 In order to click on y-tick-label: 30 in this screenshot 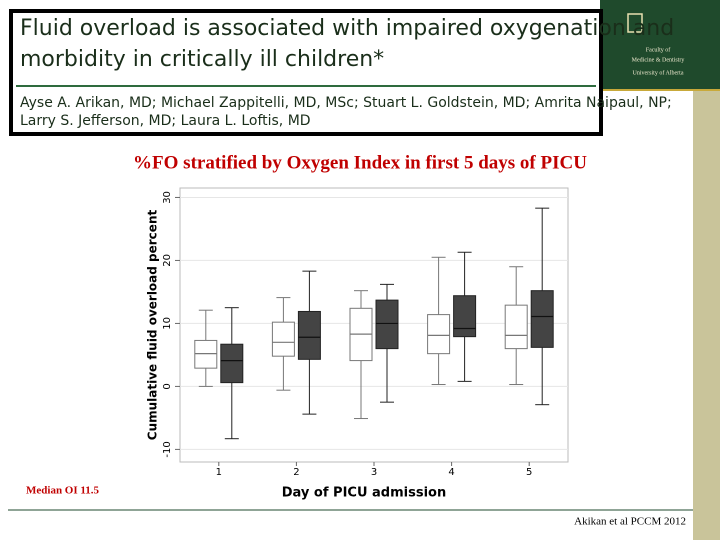, I will do `click(167, 197)`.